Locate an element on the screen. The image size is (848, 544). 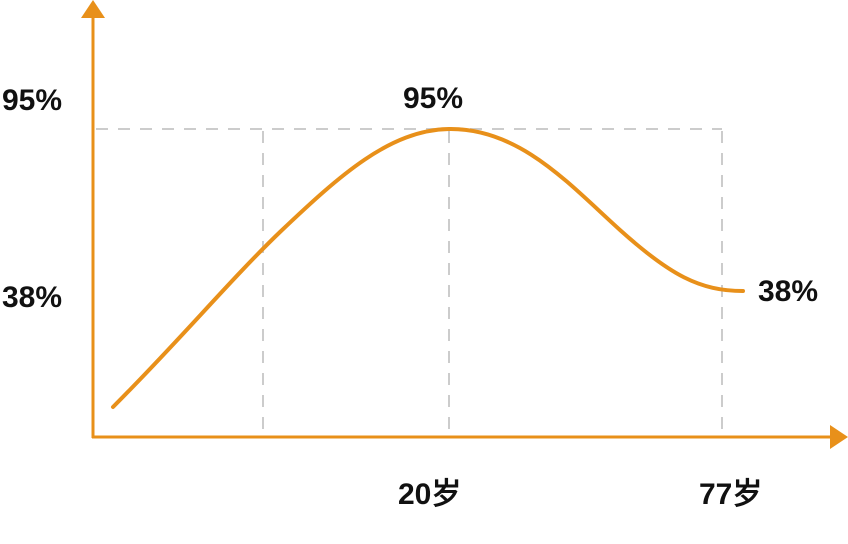
x-axis-arrow is located at coordinates (839, 437).